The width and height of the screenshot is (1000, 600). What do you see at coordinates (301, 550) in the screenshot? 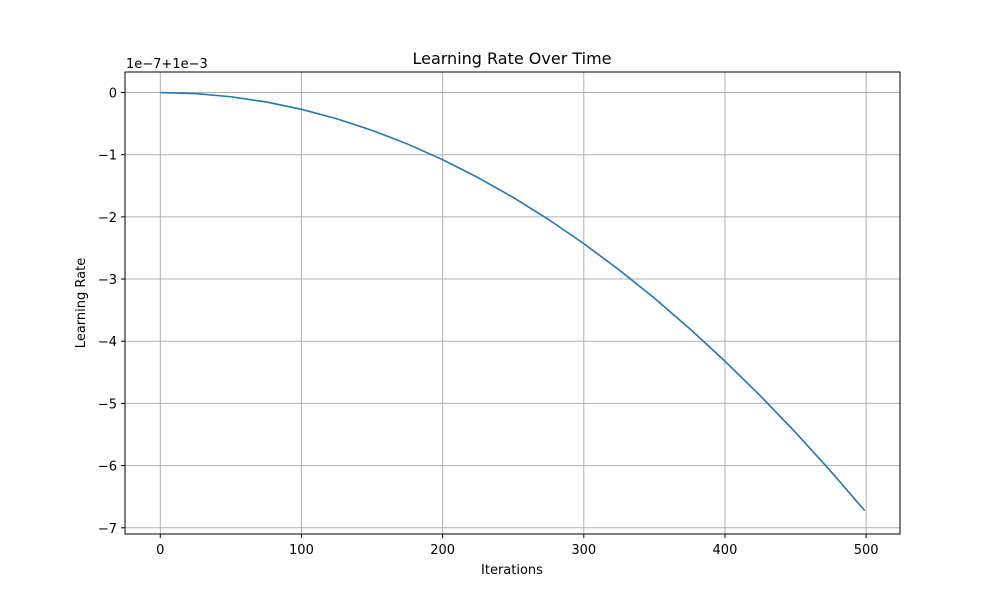
I see `x-tick-label: 100` at bounding box center [301, 550].